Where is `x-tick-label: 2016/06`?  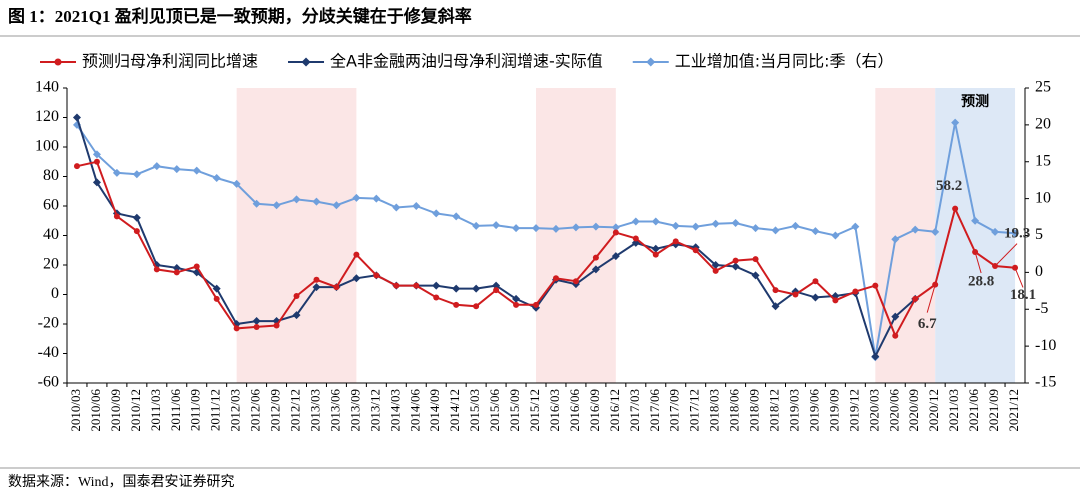 x-tick-label: 2016/06 is located at coordinates (574, 410).